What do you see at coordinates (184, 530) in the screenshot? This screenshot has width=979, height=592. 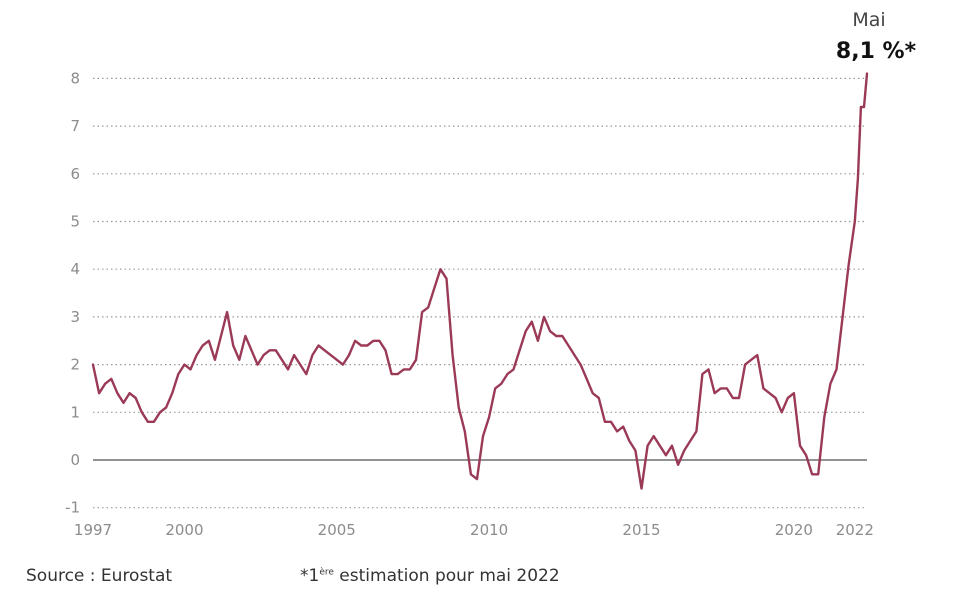 I see `x-tick-label: 2000` at bounding box center [184, 530].